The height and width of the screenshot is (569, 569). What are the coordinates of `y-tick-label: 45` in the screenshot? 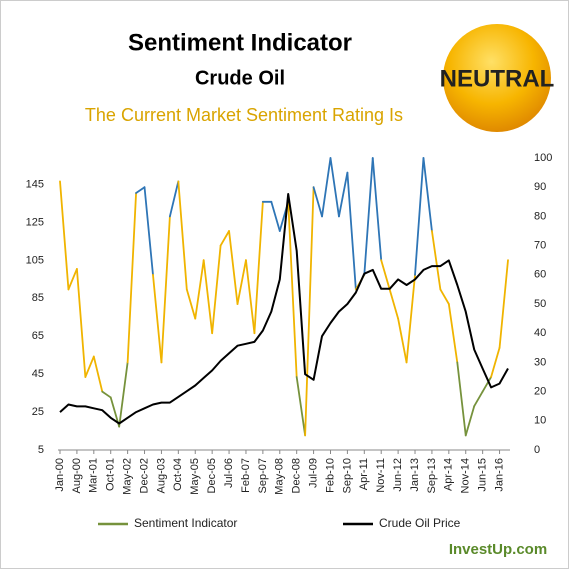 It's located at (38, 374).